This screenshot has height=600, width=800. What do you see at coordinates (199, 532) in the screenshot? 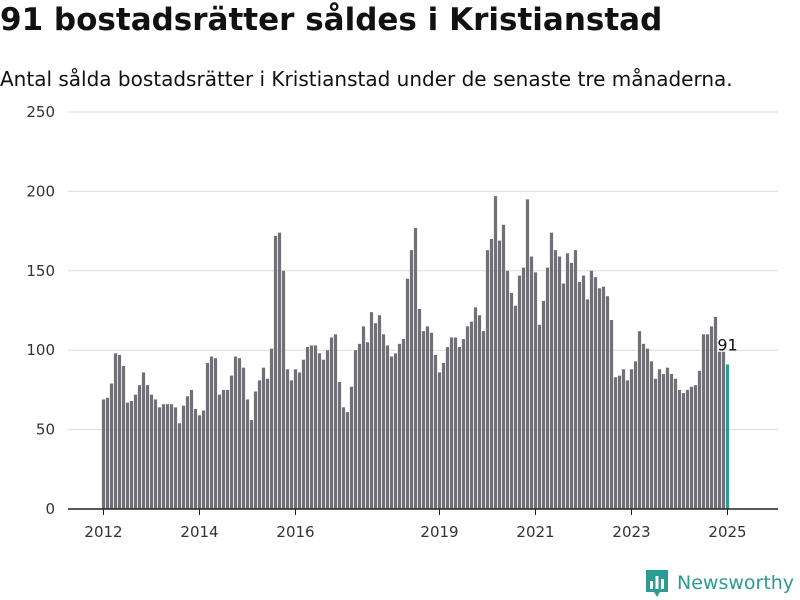
I see `x-tick-label: 2014` at bounding box center [199, 532].